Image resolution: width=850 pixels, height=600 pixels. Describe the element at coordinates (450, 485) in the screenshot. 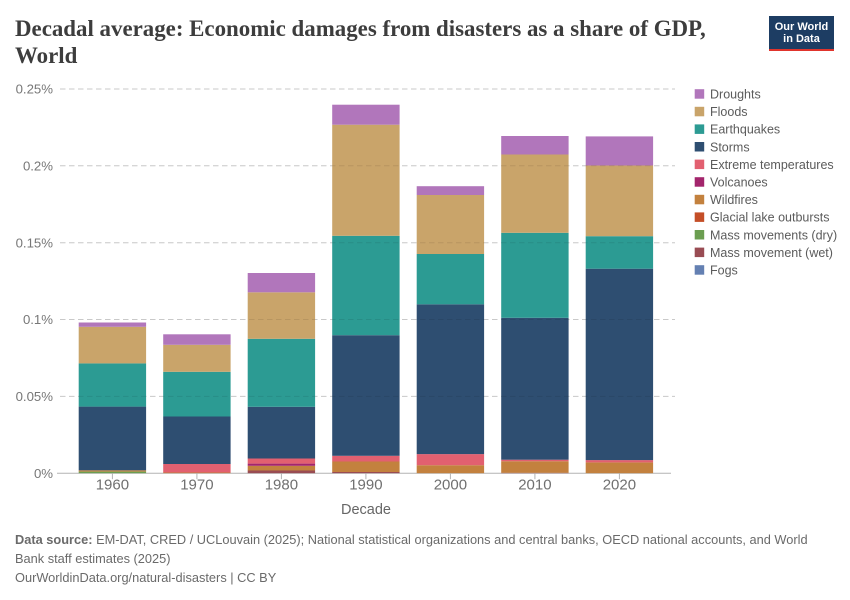

I see `svg-text: 2000` at that location.